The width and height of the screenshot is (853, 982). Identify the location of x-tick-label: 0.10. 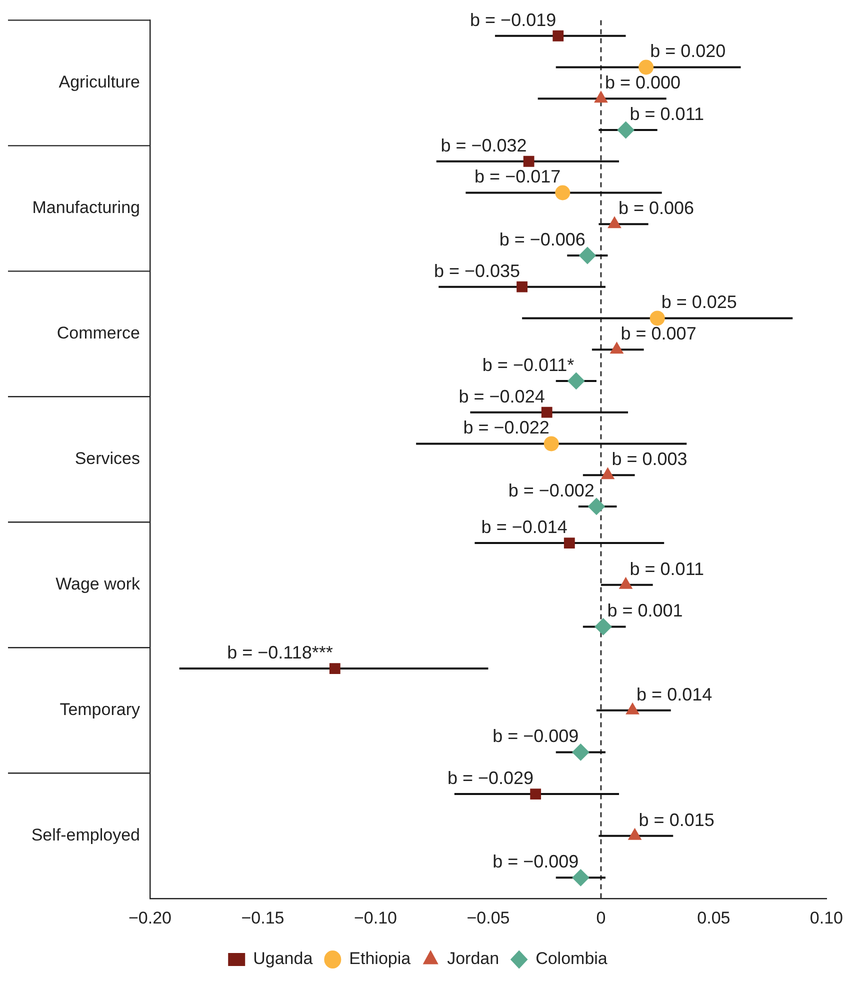
(827, 918).